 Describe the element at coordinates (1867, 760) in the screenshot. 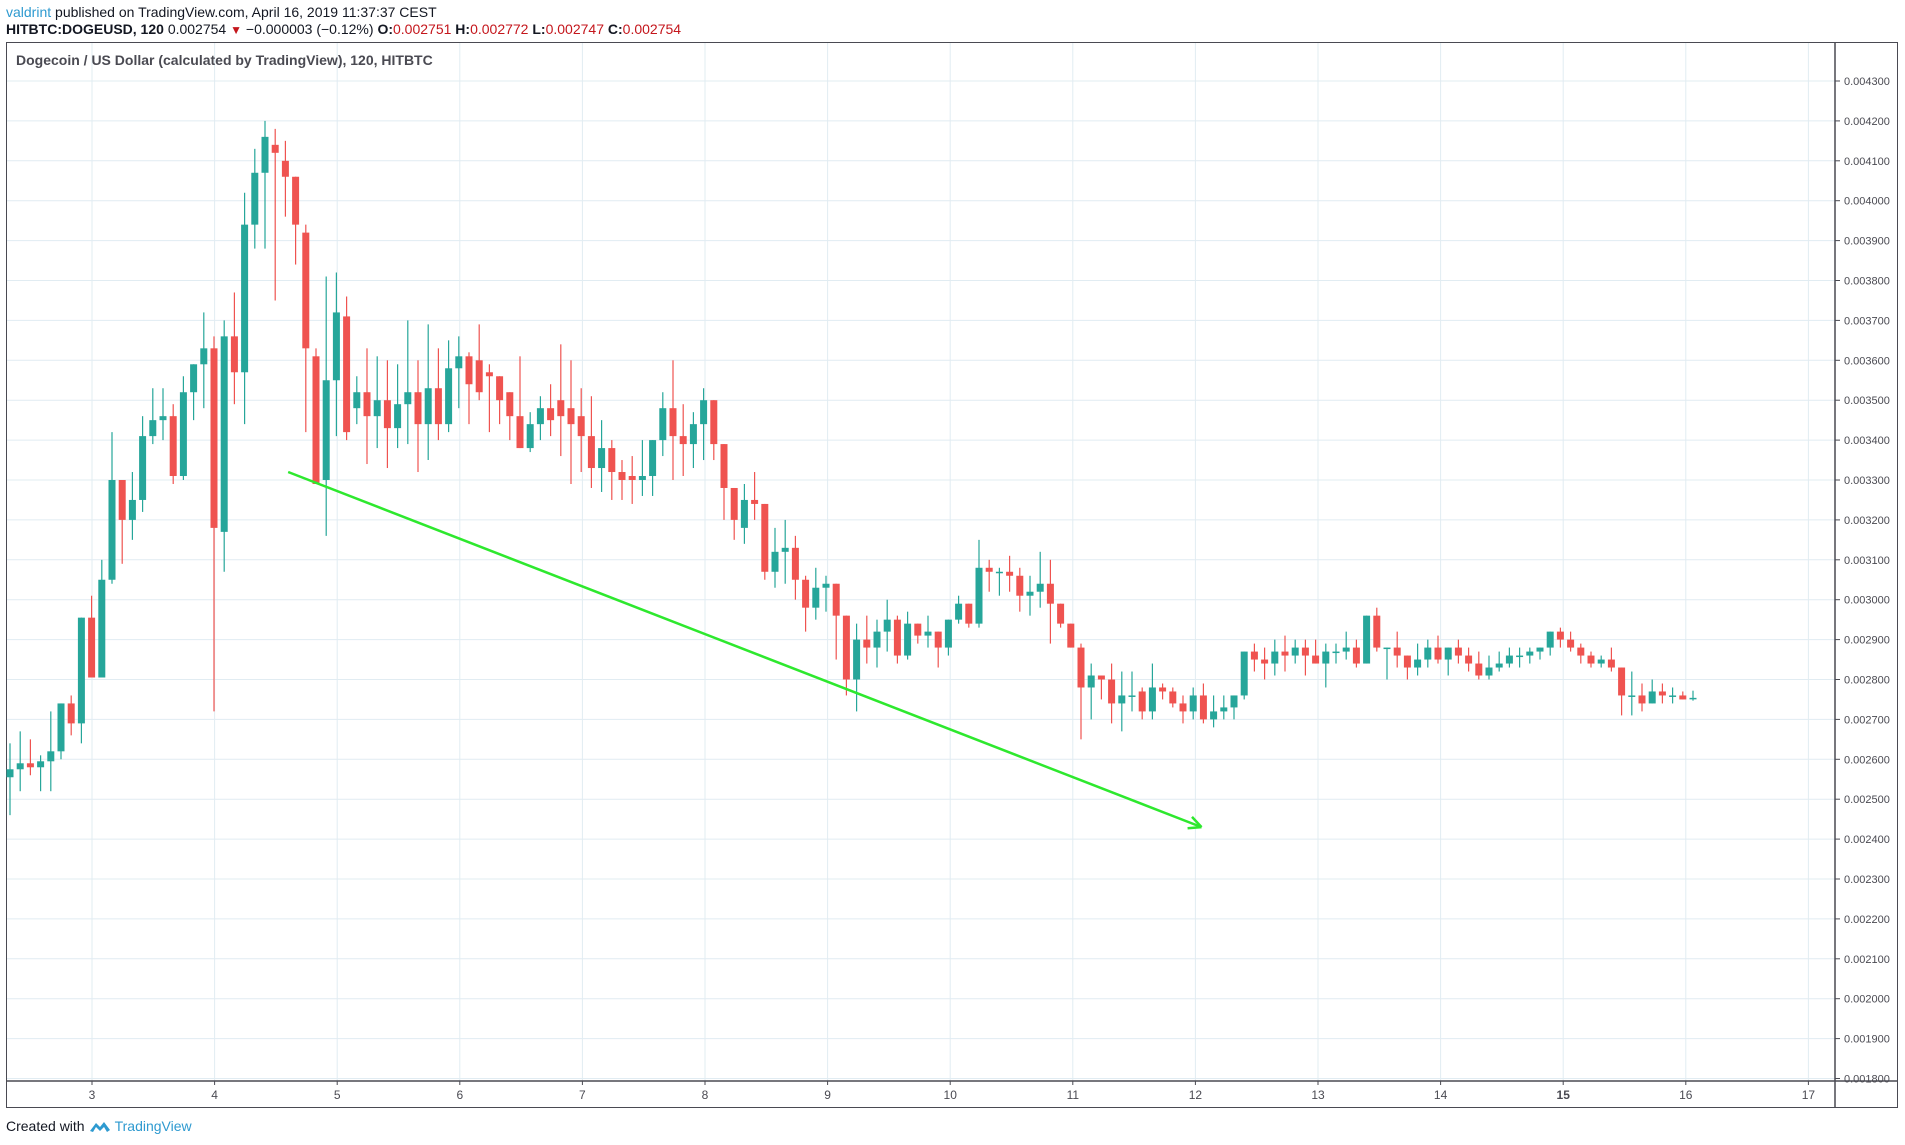

I see `price-axis-label: 0.002600` at that location.